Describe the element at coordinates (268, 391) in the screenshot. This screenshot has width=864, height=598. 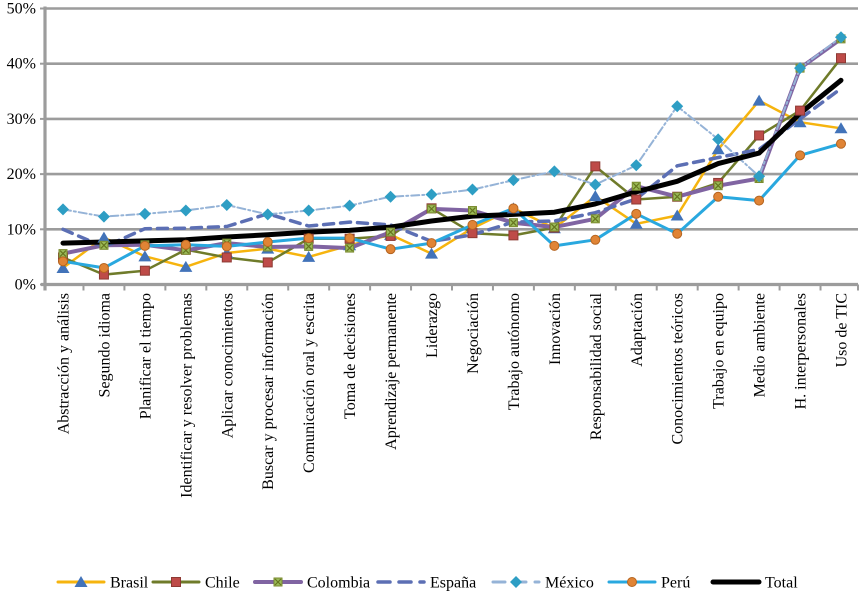
I see `x-category-label: Buscar y procesar información` at that location.